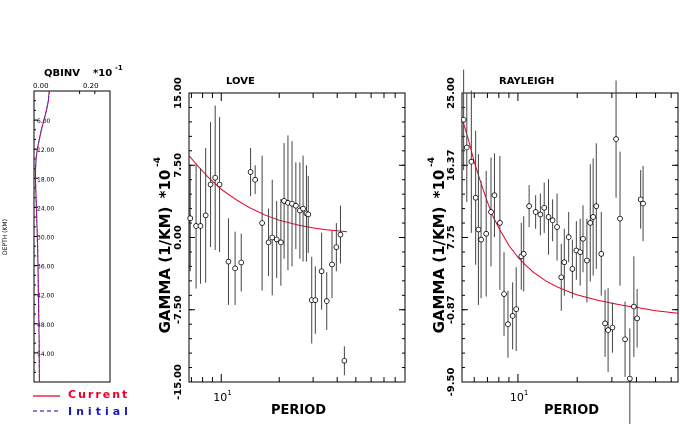  I want to click on love-ymultiplier-exp: -4, so click(158, 162).